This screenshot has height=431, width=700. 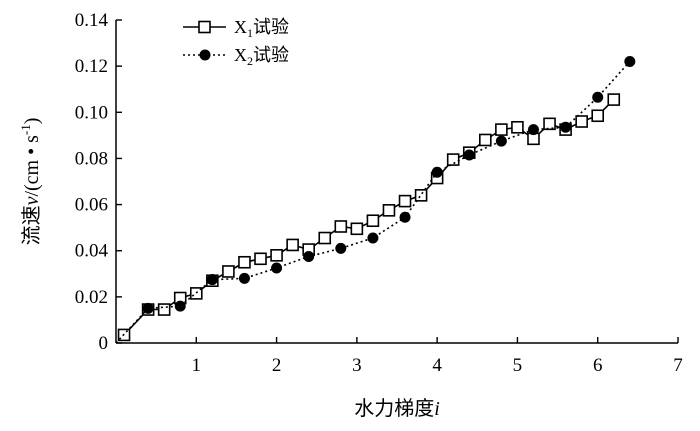 I want to click on x-tick-label: 3, so click(x=357, y=365).